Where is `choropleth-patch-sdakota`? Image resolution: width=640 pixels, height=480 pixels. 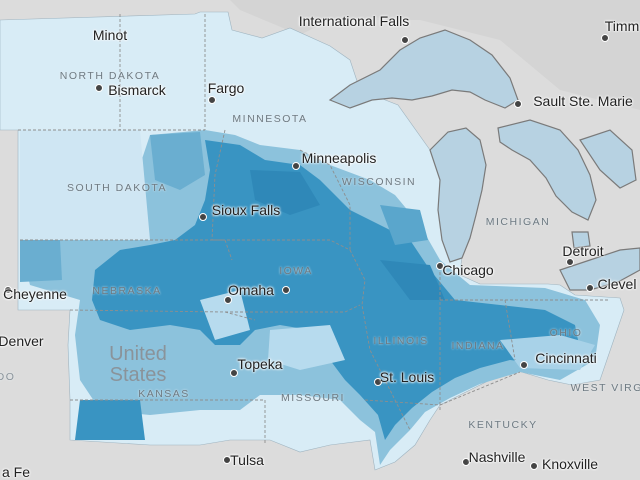 choropleth-patch-sdakota is located at coordinates (177, 161).